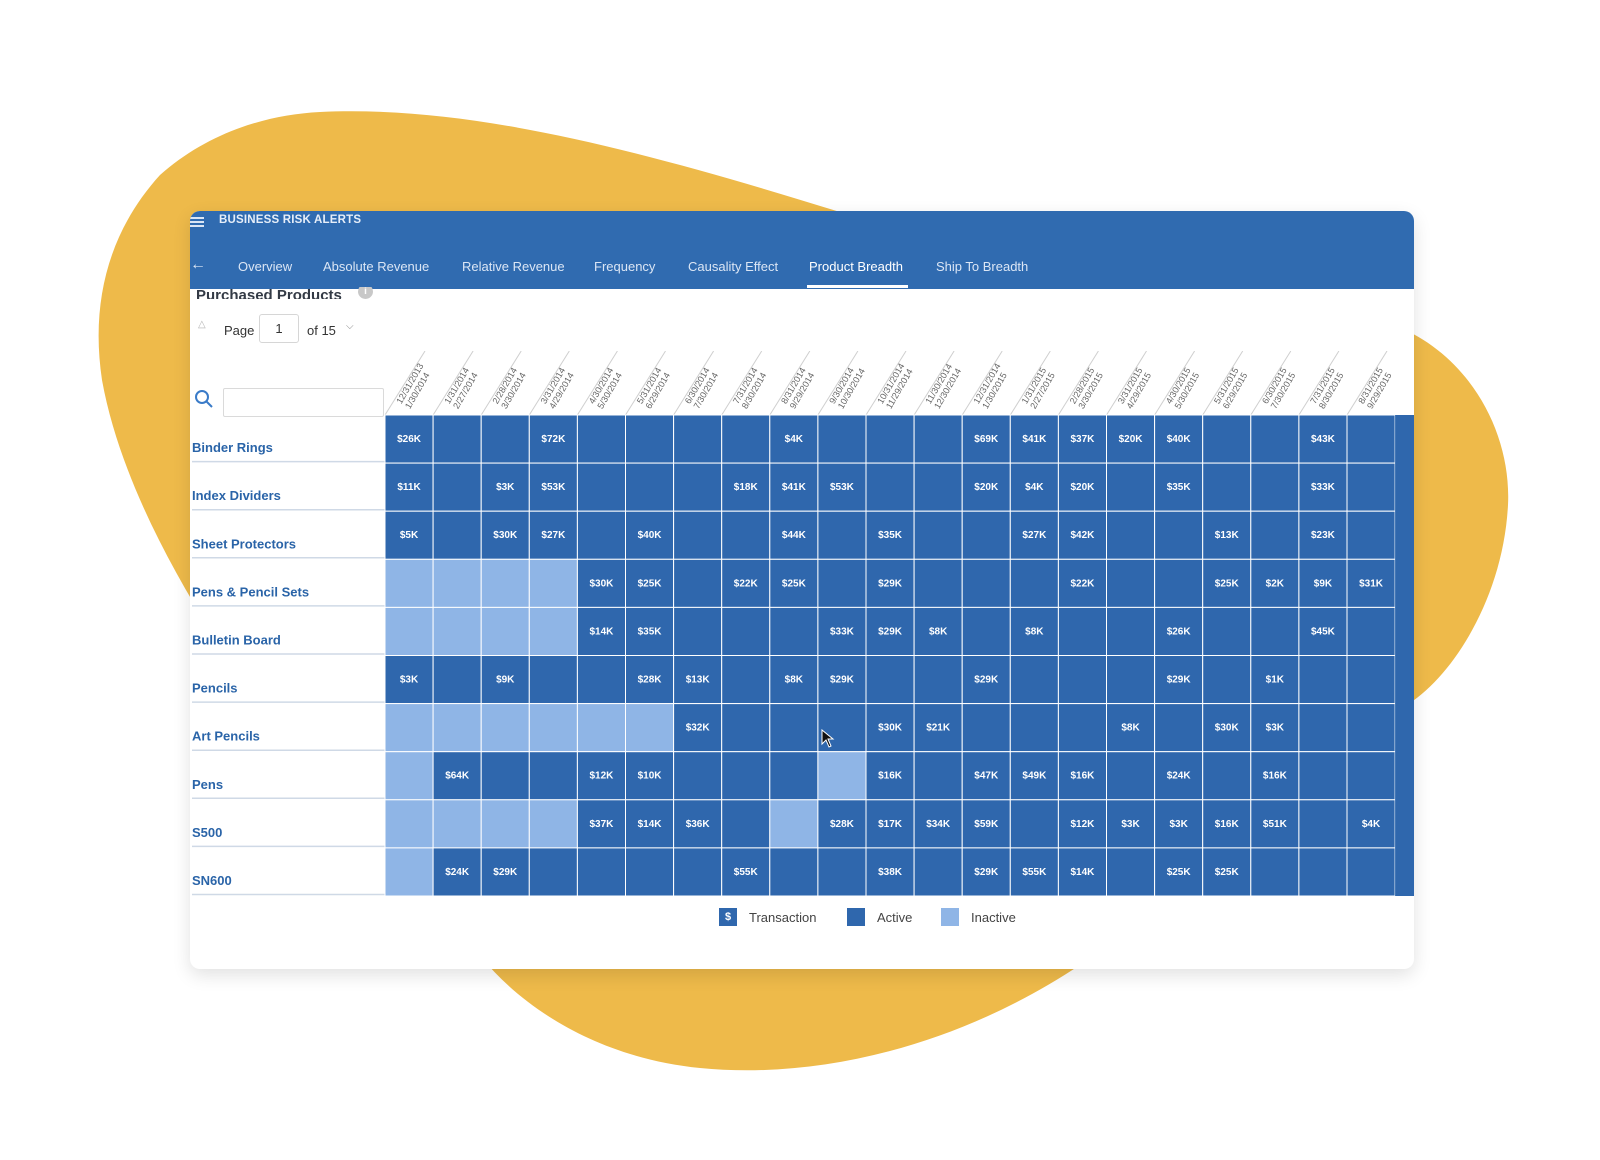 The height and width of the screenshot is (1160, 1600). What do you see at coordinates (890, 728) in the screenshot?
I see `cell-value: $30K` at bounding box center [890, 728].